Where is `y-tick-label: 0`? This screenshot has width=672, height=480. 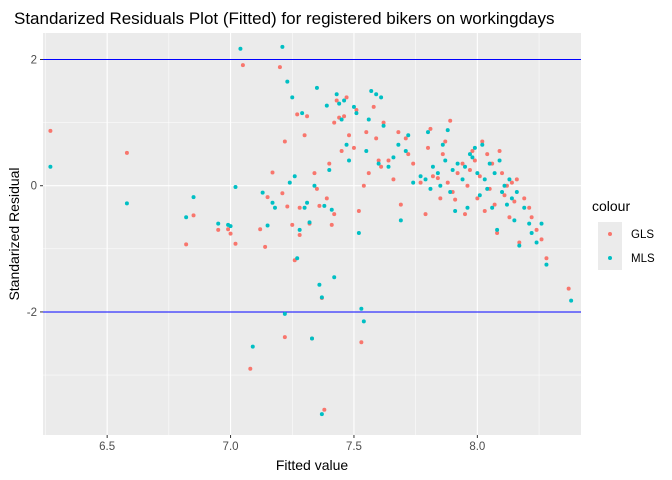
y-tick-label: 0 is located at coordinates (34, 187).